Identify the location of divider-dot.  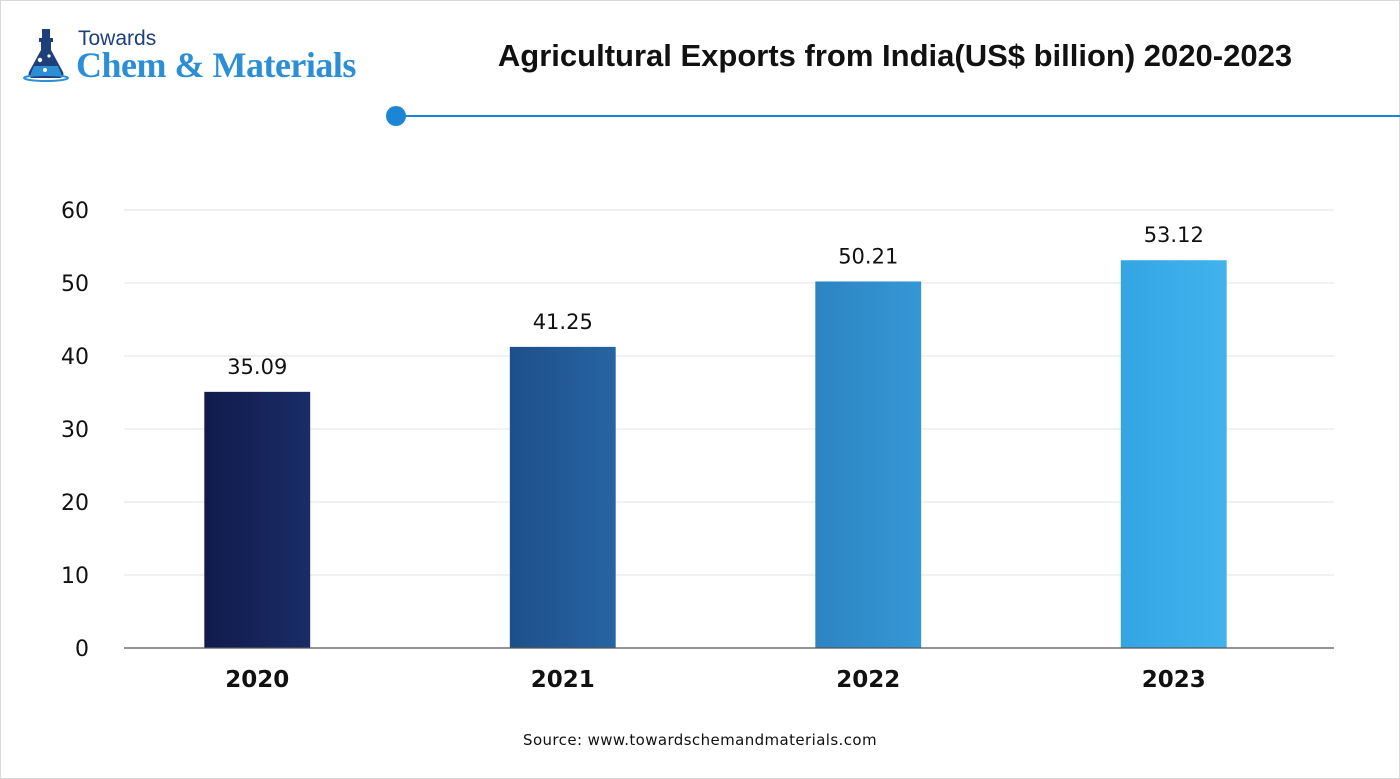
(396, 116).